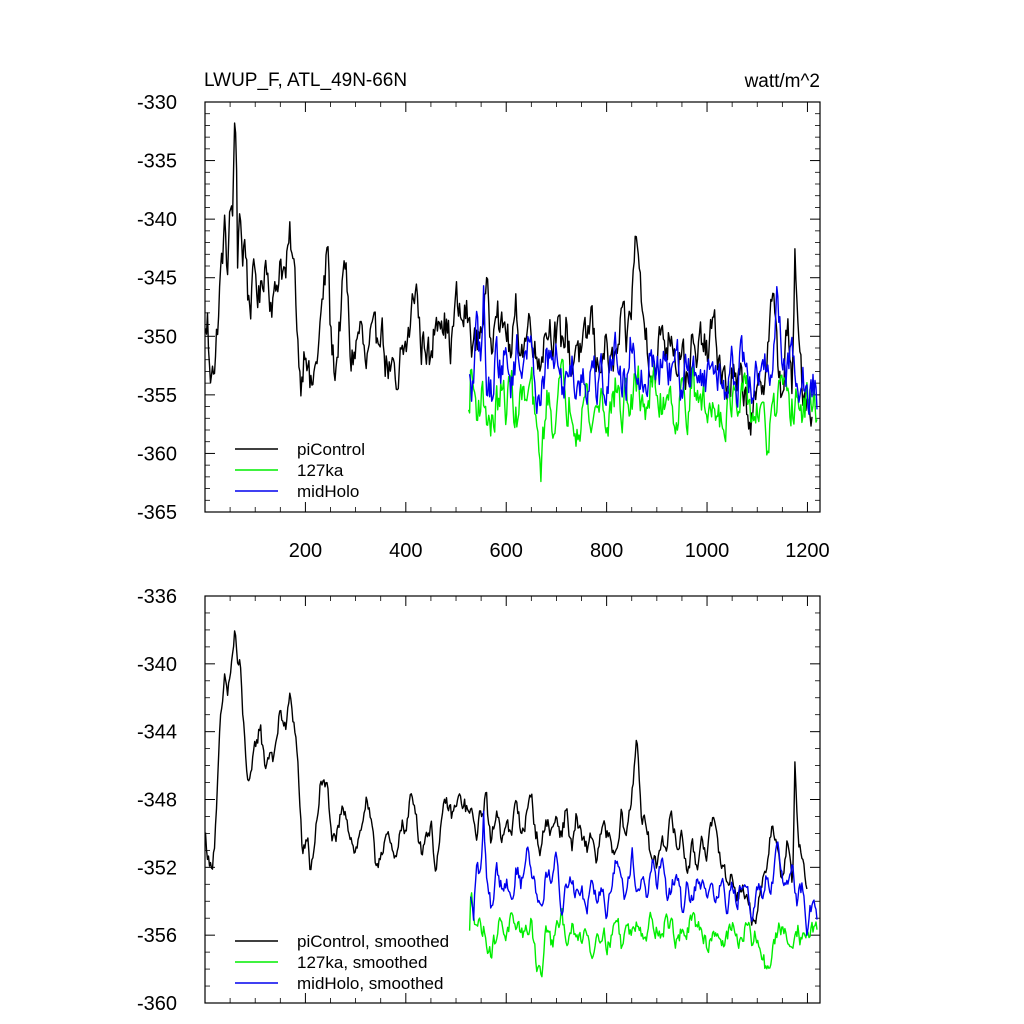 Image resolution: width=1024 pixels, height=1024 pixels. What do you see at coordinates (643, 935) in the screenshot?
I see `series-line-127ka-smoothed` at bounding box center [643, 935].